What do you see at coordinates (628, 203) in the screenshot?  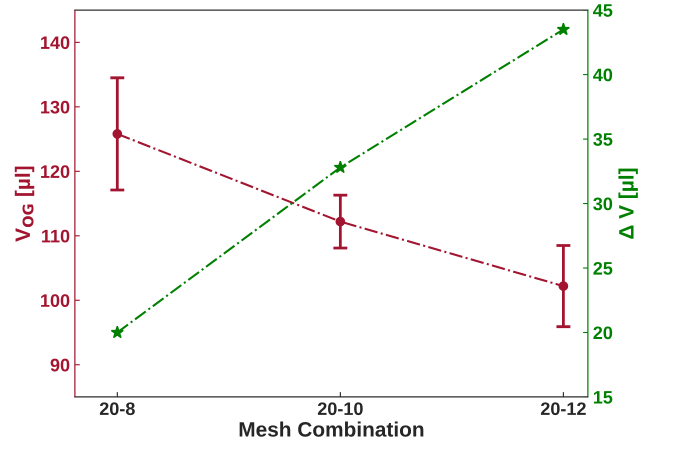 I see `y2-axis-title: Δ V [µl]` at bounding box center [628, 203].